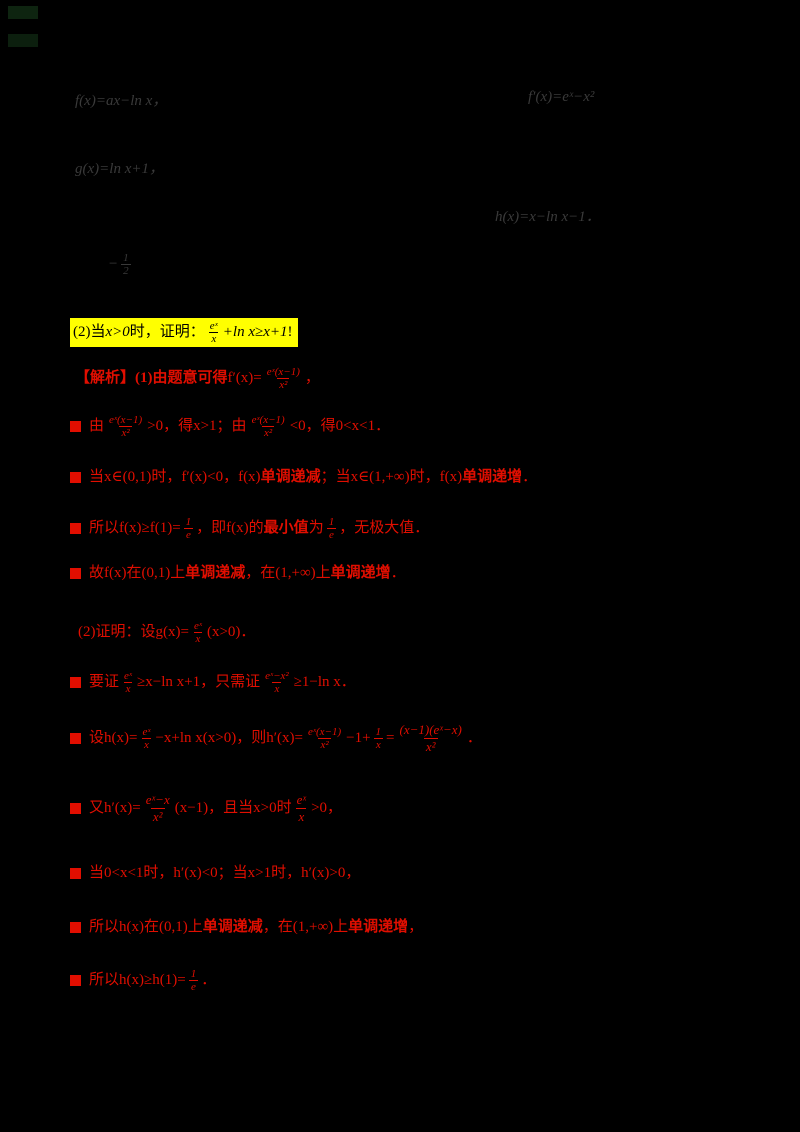 Image resolution: width=800 pixels, height=1132 pixels. I want to click on solution-text: f′(x)=, so click(244, 378).